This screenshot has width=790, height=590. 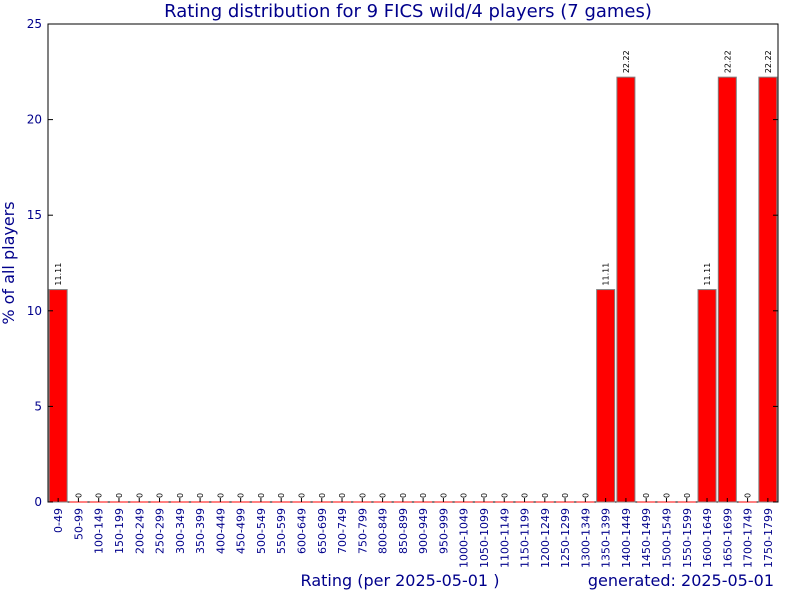 I want to click on x-axis-title: Rating (per 2025-05-01 ), so click(x=400, y=580).